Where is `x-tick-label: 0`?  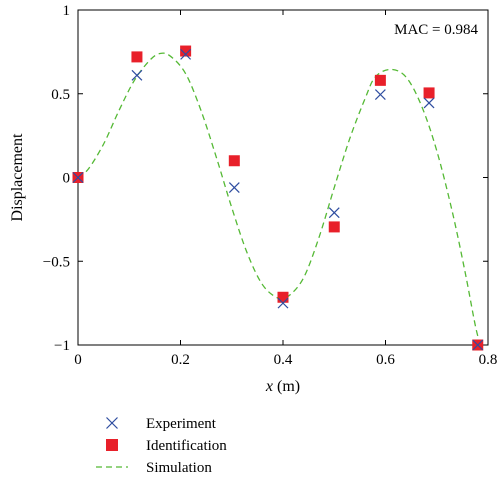 x-tick-label: 0 is located at coordinates (78, 360).